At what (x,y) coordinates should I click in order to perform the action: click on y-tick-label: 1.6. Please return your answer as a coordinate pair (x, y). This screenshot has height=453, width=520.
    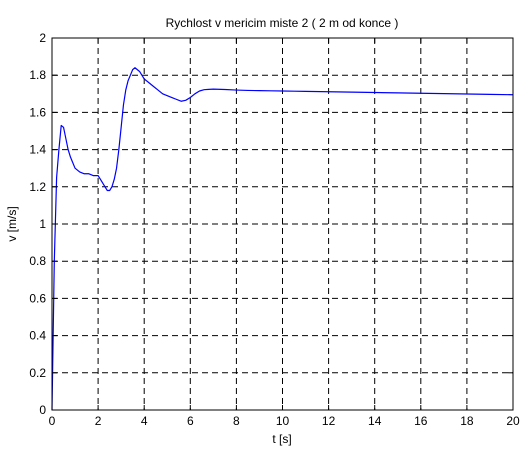
    Looking at the image, I should click on (37, 112).